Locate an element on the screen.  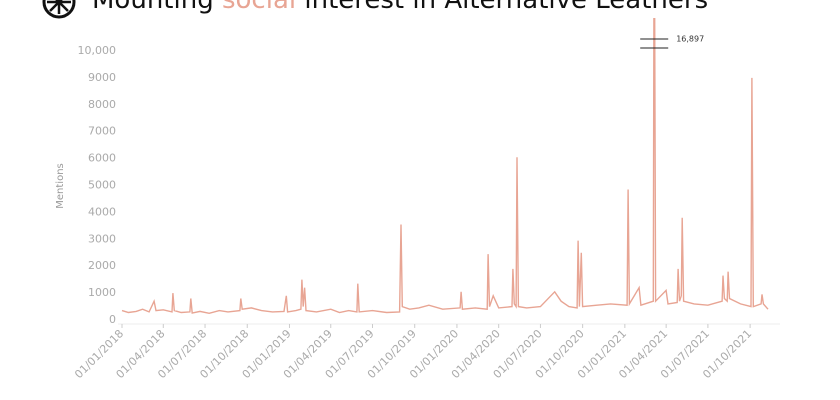
y-tick-label: 9000 is located at coordinates (102, 77).